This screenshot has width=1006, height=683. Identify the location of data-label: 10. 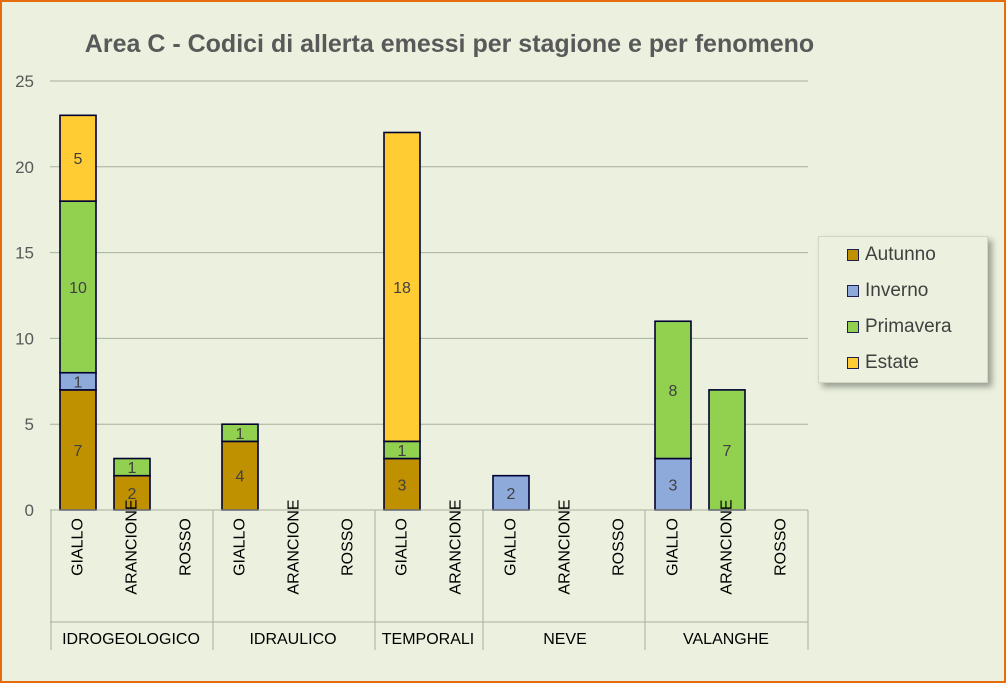
(78, 288).